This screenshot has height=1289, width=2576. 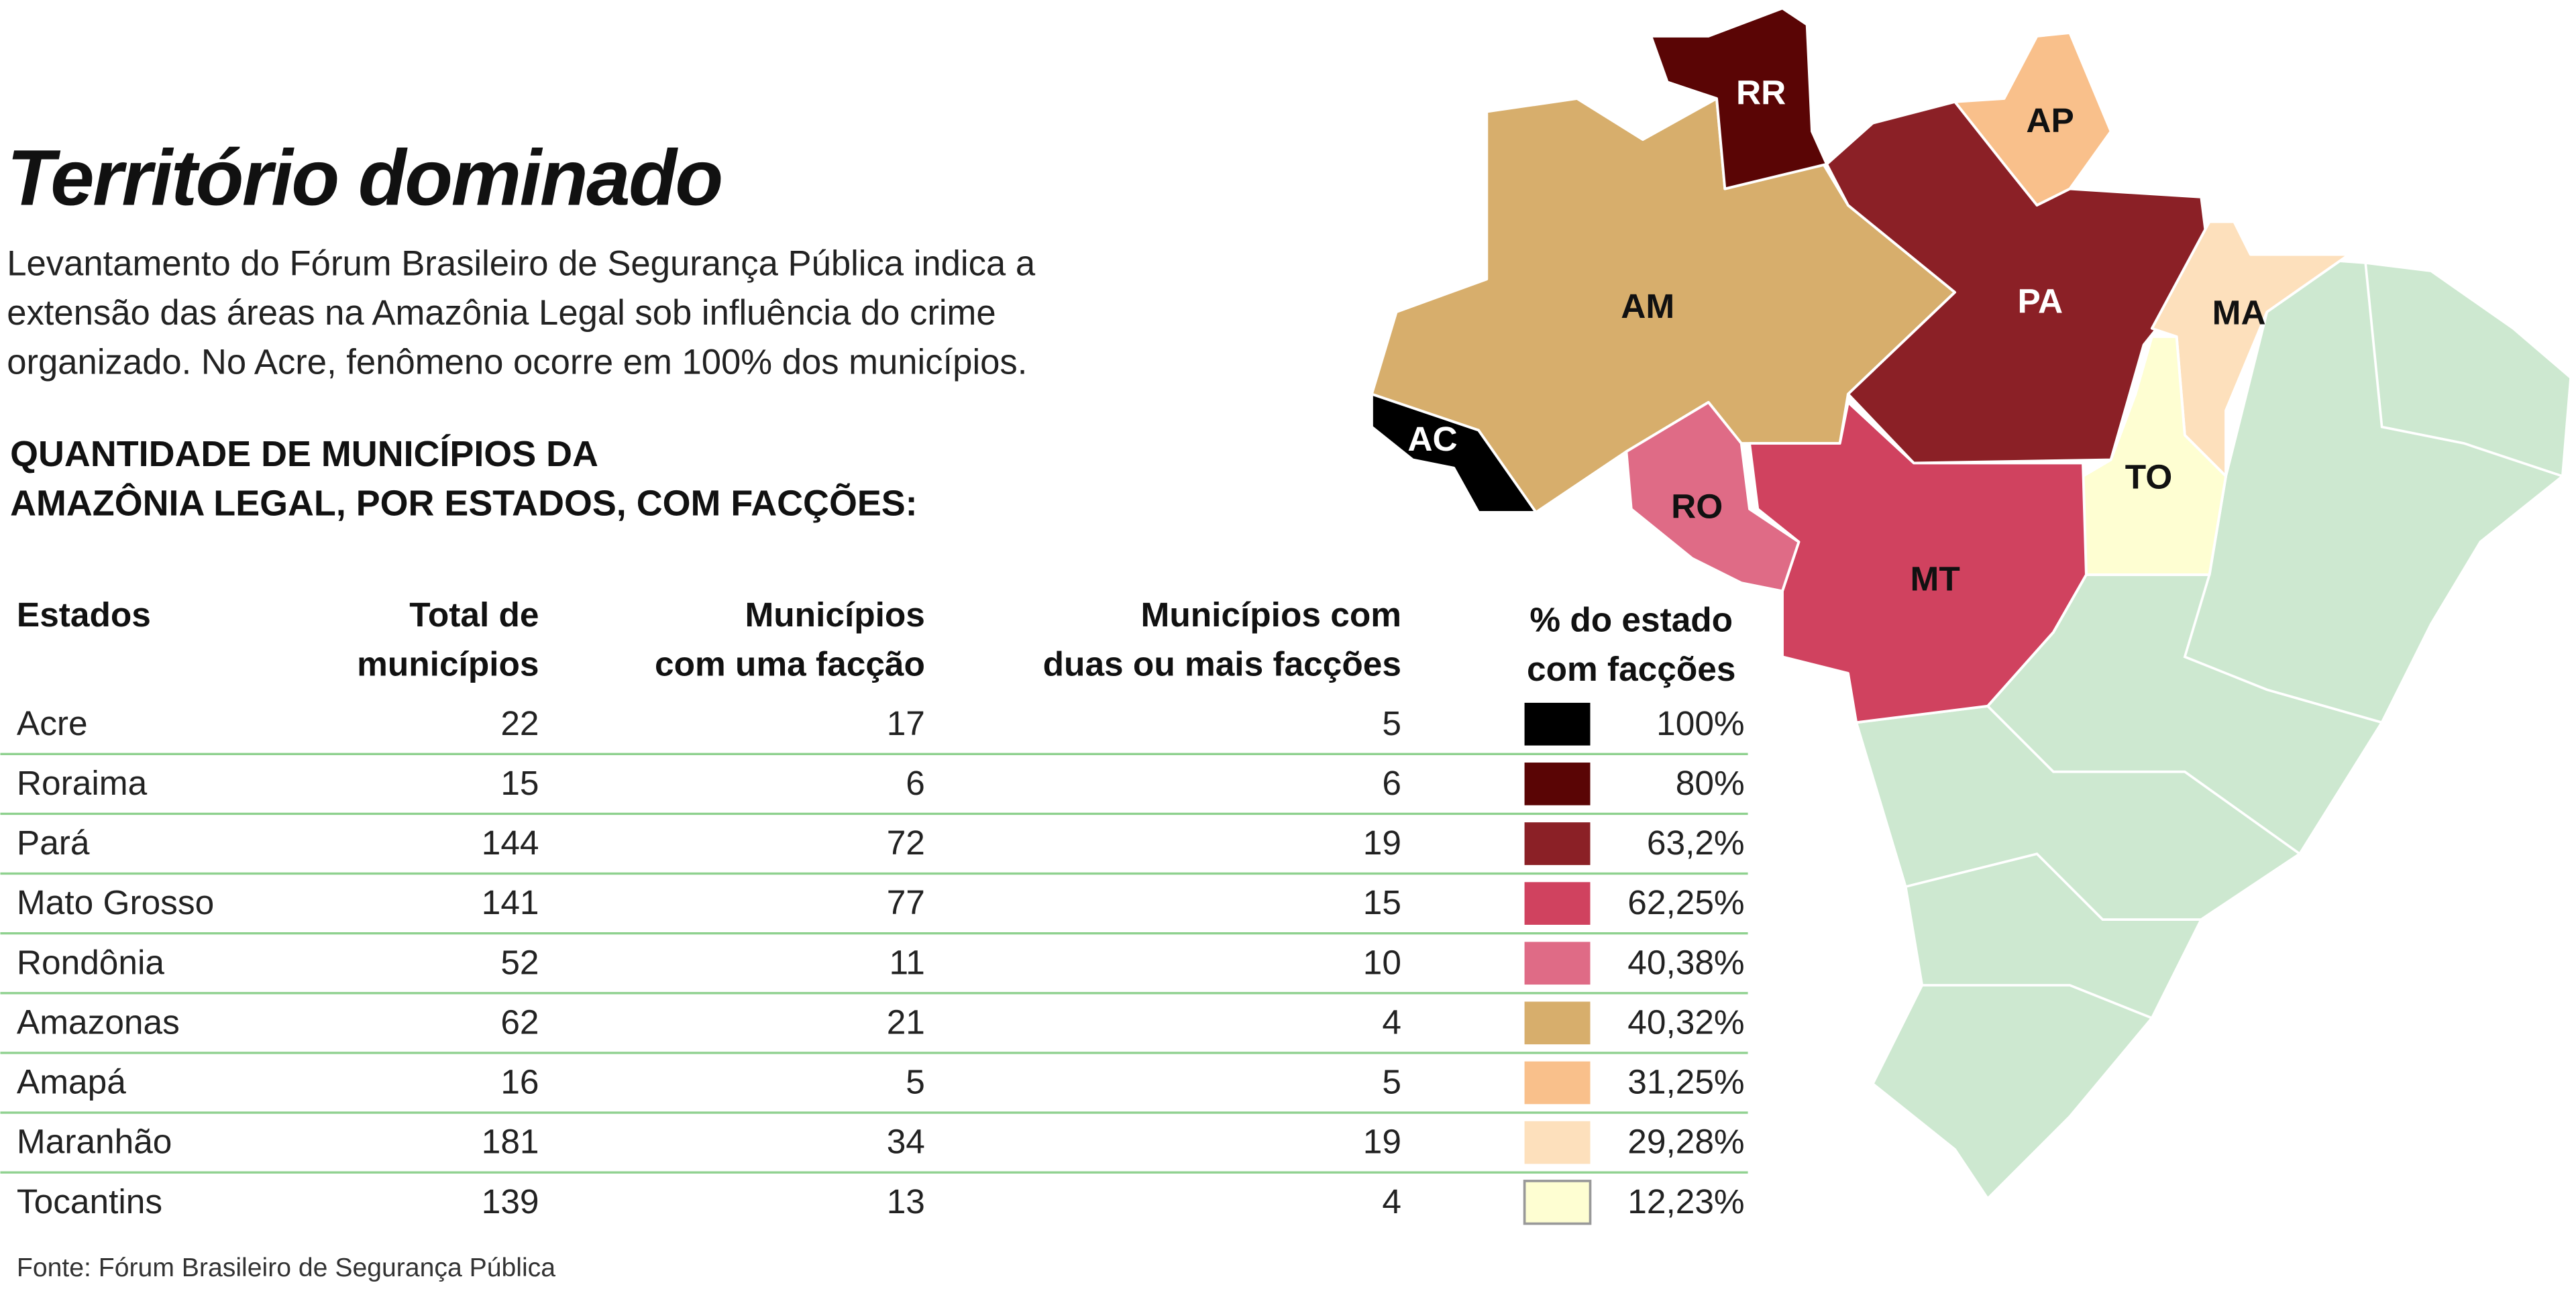 I want to click on cell-value: 144, so click(x=510, y=842).